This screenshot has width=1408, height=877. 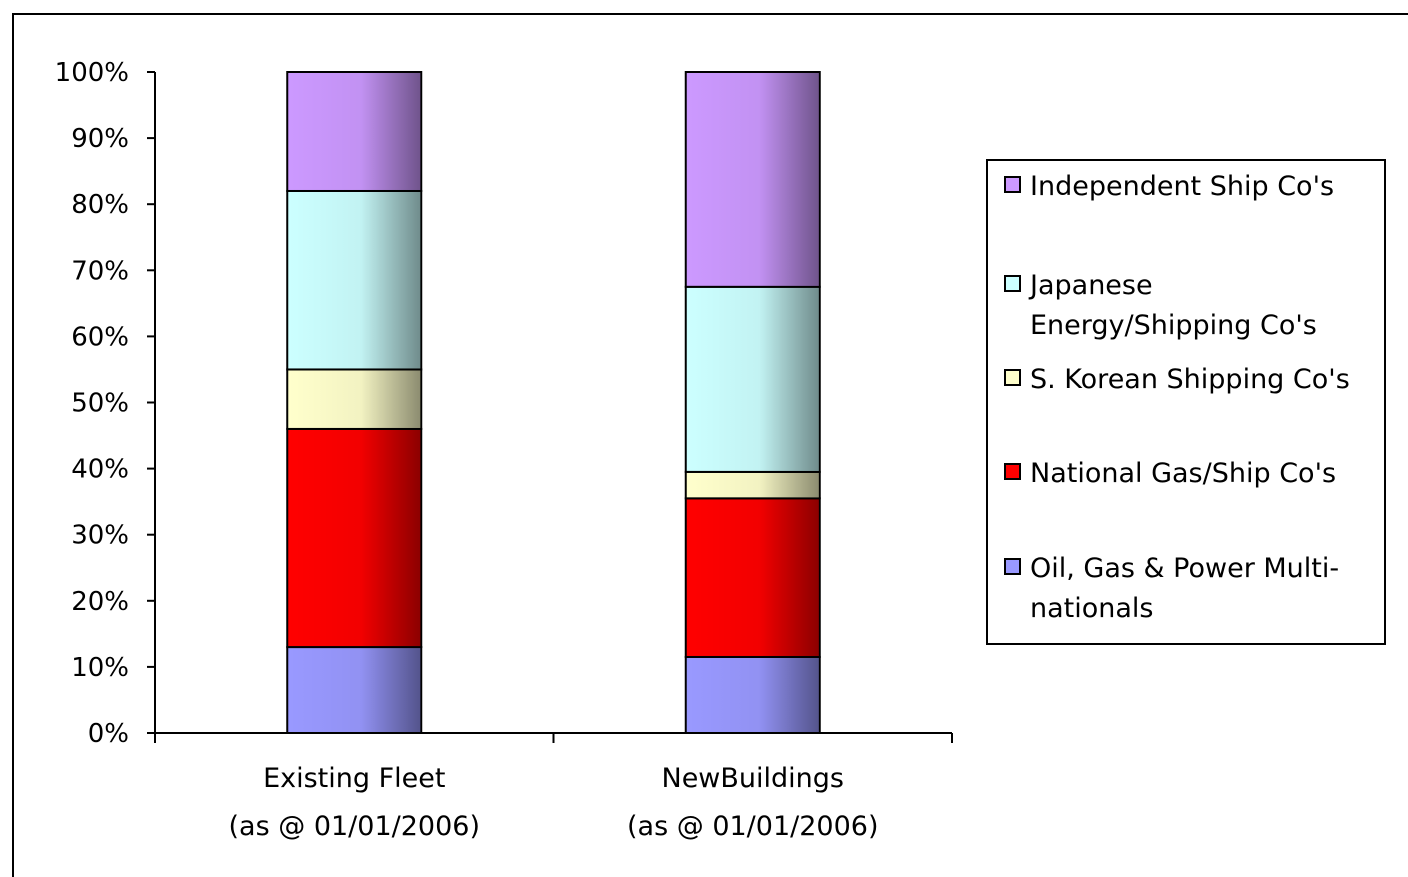 I want to click on legend-item: Independent Ship Co's, so click(x=1169, y=186).